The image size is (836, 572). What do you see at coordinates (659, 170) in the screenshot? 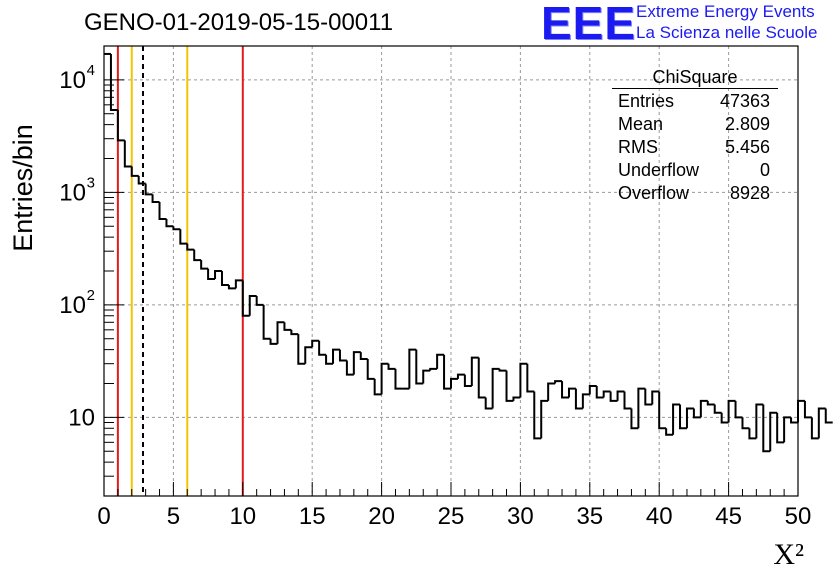
I see `stats-label: Underflow` at bounding box center [659, 170].